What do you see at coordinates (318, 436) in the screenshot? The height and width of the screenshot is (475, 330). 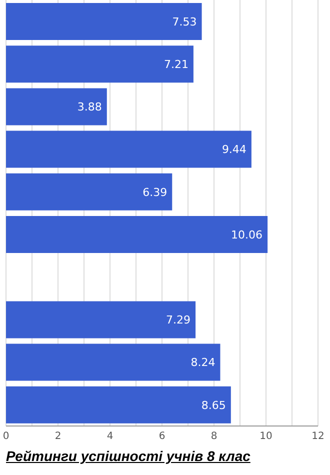 I see `x-tick-label: 12` at bounding box center [318, 436].